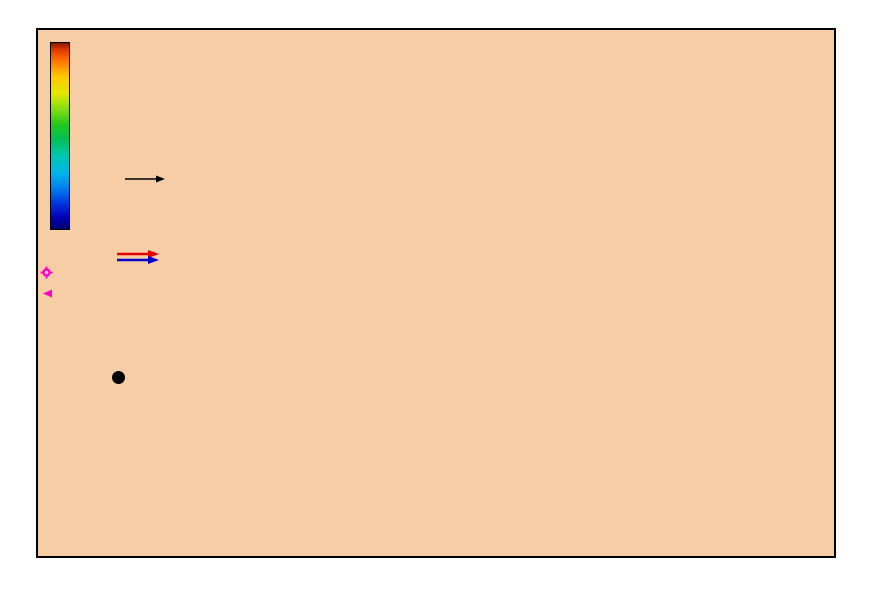 The height and width of the screenshot is (600, 879). Describe the element at coordinates (47, 293) in the screenshot. I see `drifter-marker-icon` at that location.